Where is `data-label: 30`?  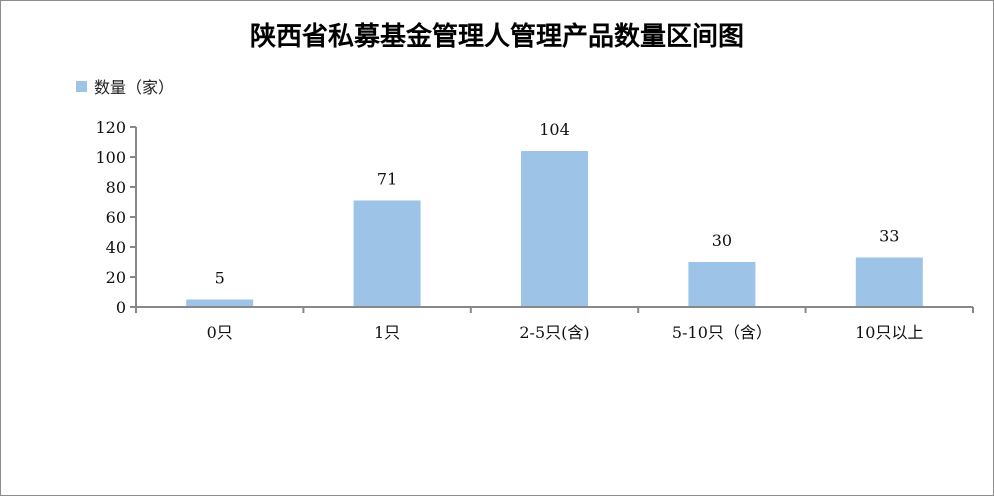 data-label: 30 is located at coordinates (722, 240).